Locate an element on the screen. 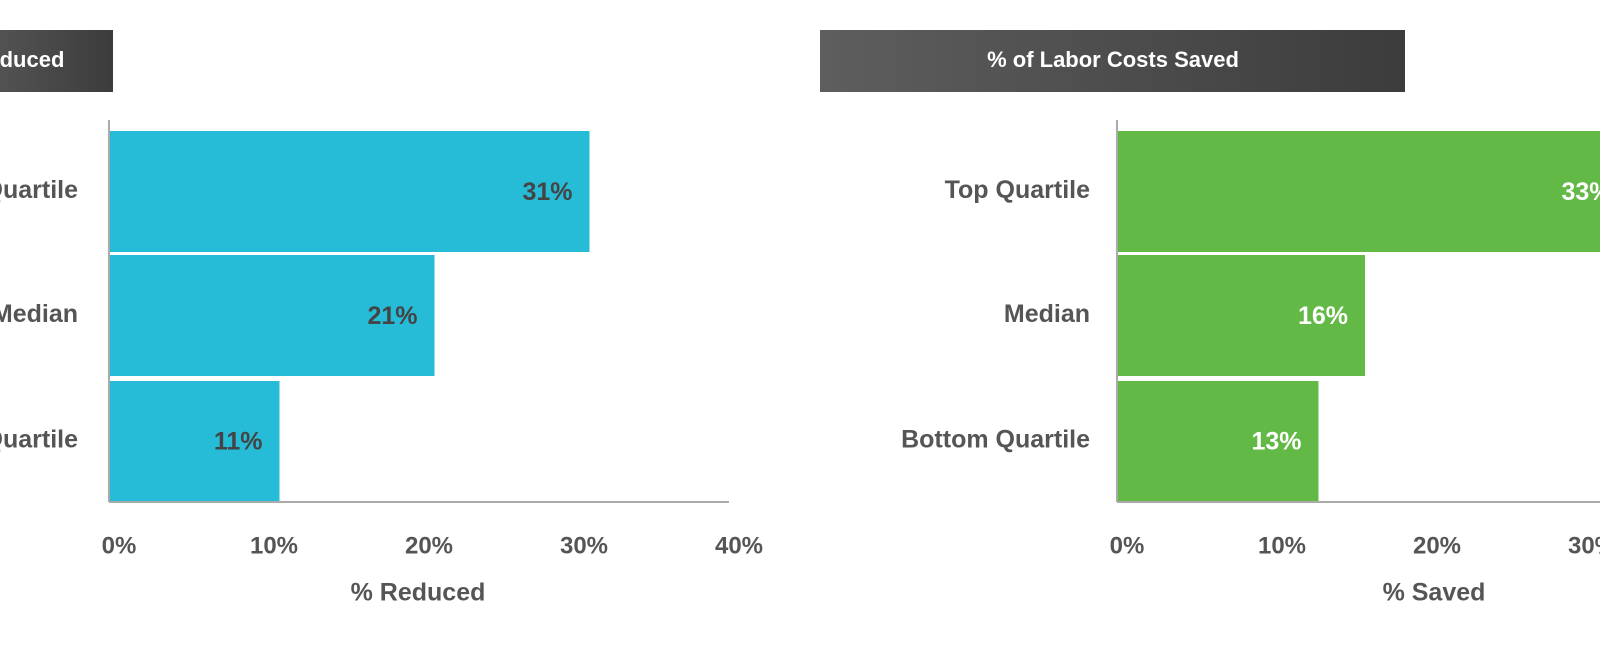 Image resolution: width=1600 pixels, height=645 pixels. x-axis-label: % Saved is located at coordinates (1434, 593).